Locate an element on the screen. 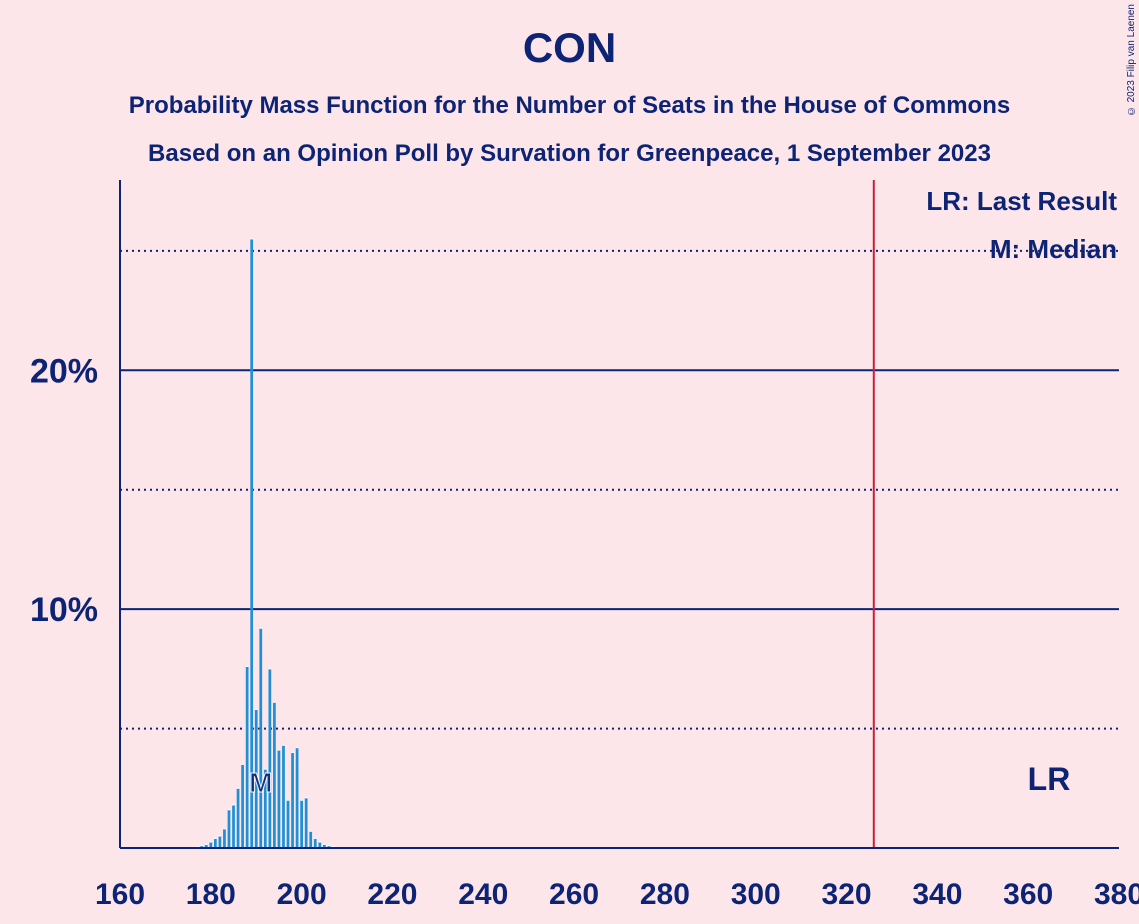 The height and width of the screenshot is (924, 1139). x-tick-label: 180 is located at coordinates (211, 894).